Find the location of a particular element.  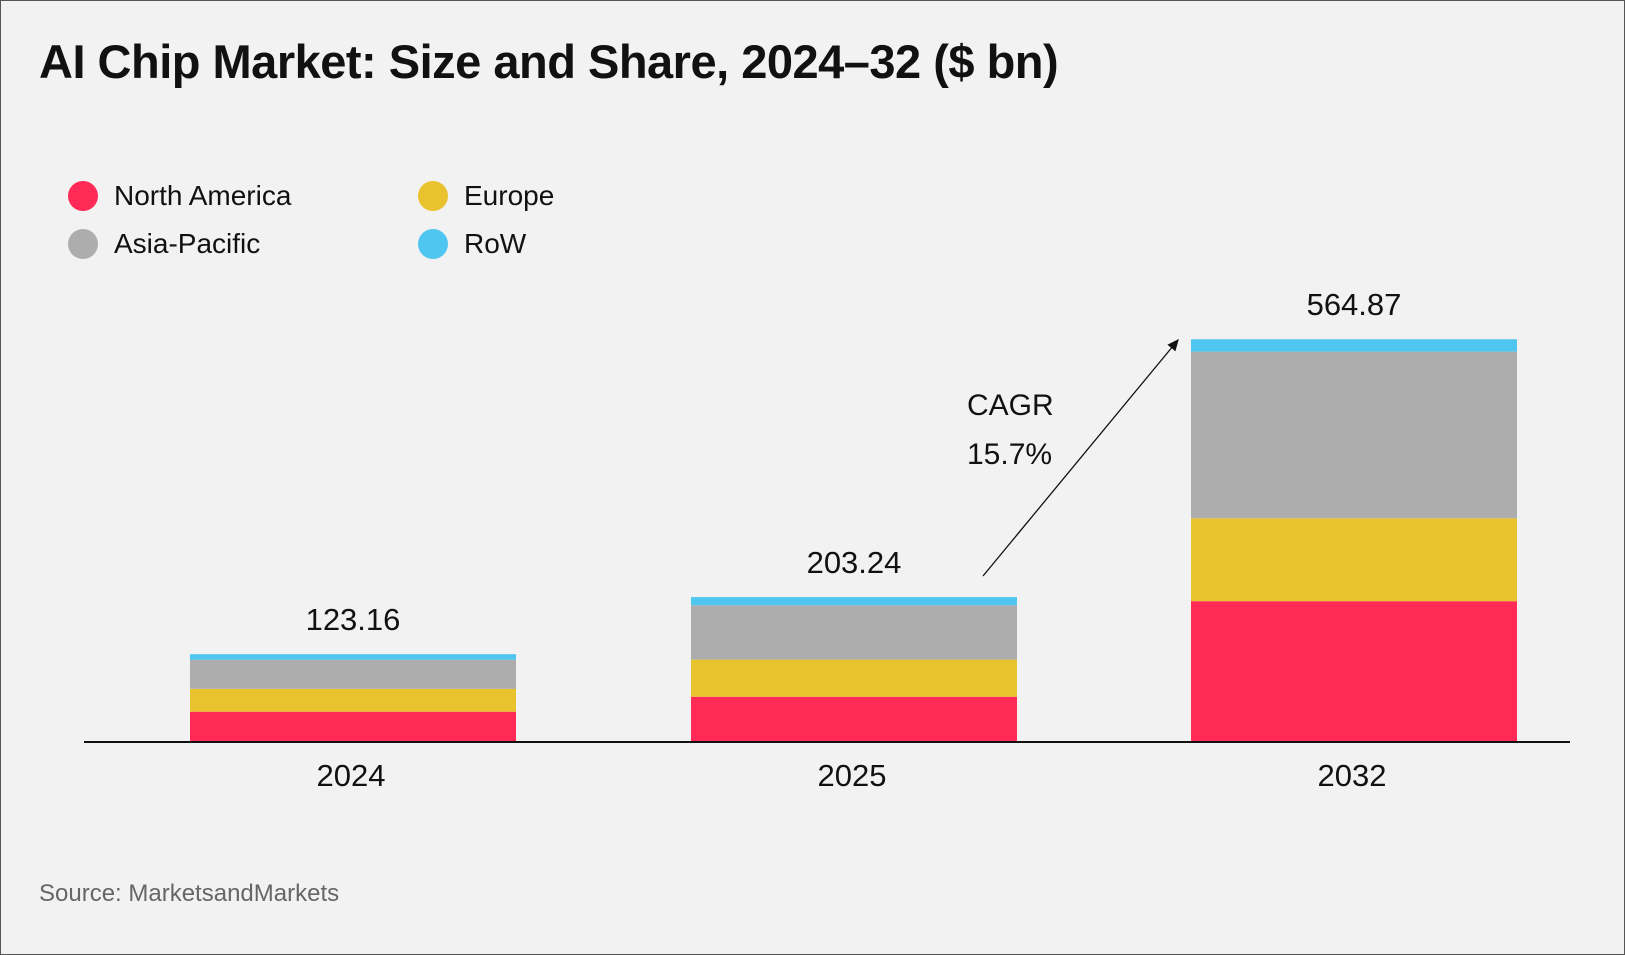

bar-segment-north-america-2024 is located at coordinates (353, 726).